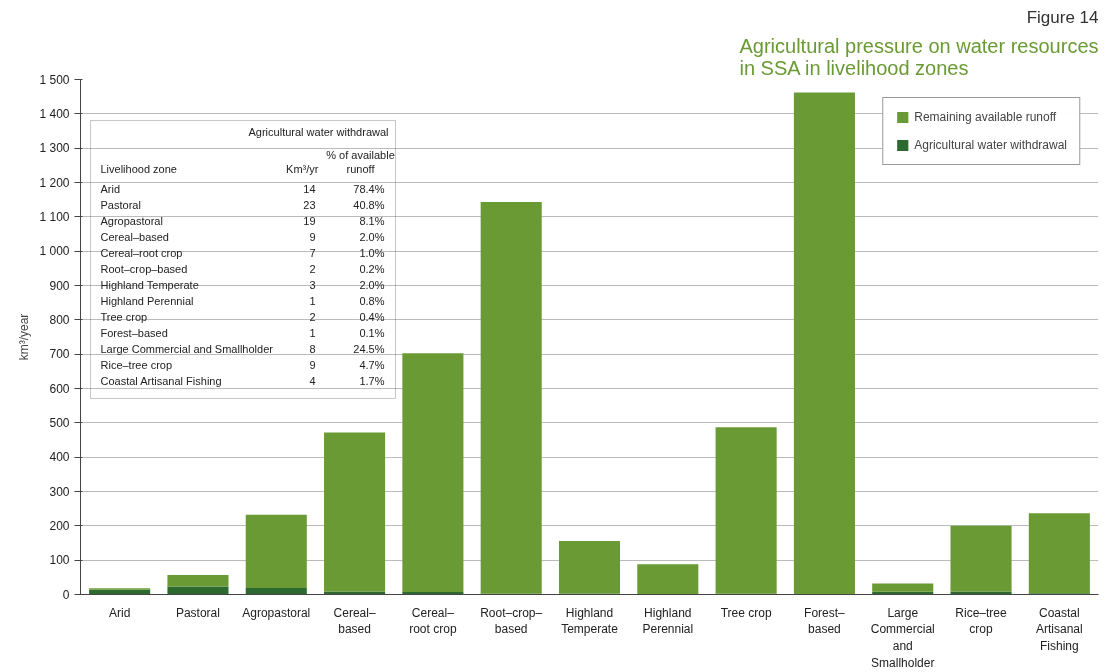 The width and height of the screenshot is (1108, 672). I want to click on y-tick-label: 300, so click(59, 491).